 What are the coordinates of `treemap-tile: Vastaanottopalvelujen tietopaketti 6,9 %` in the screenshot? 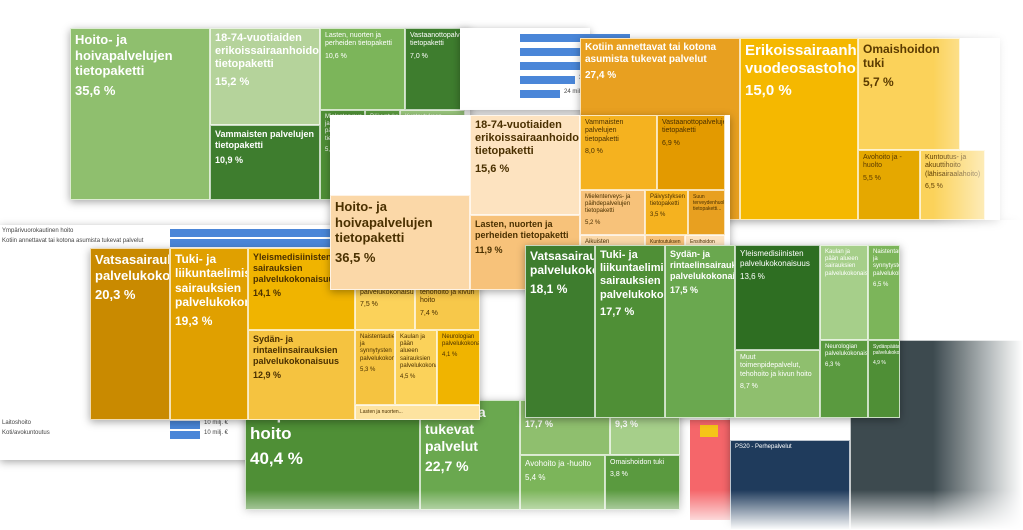 It's located at (691, 152).